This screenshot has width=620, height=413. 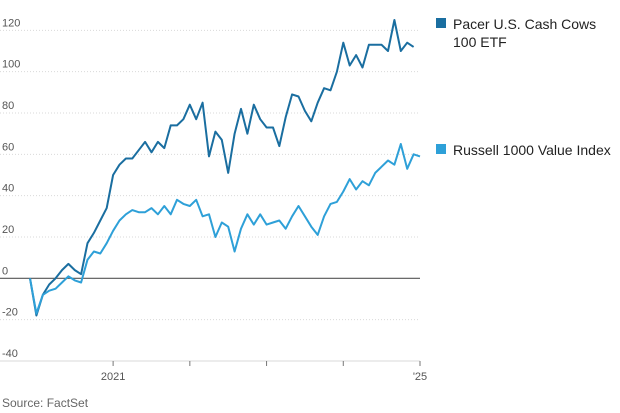 What do you see at coordinates (8, 147) in the screenshot?
I see `y-tick-label: 60` at bounding box center [8, 147].